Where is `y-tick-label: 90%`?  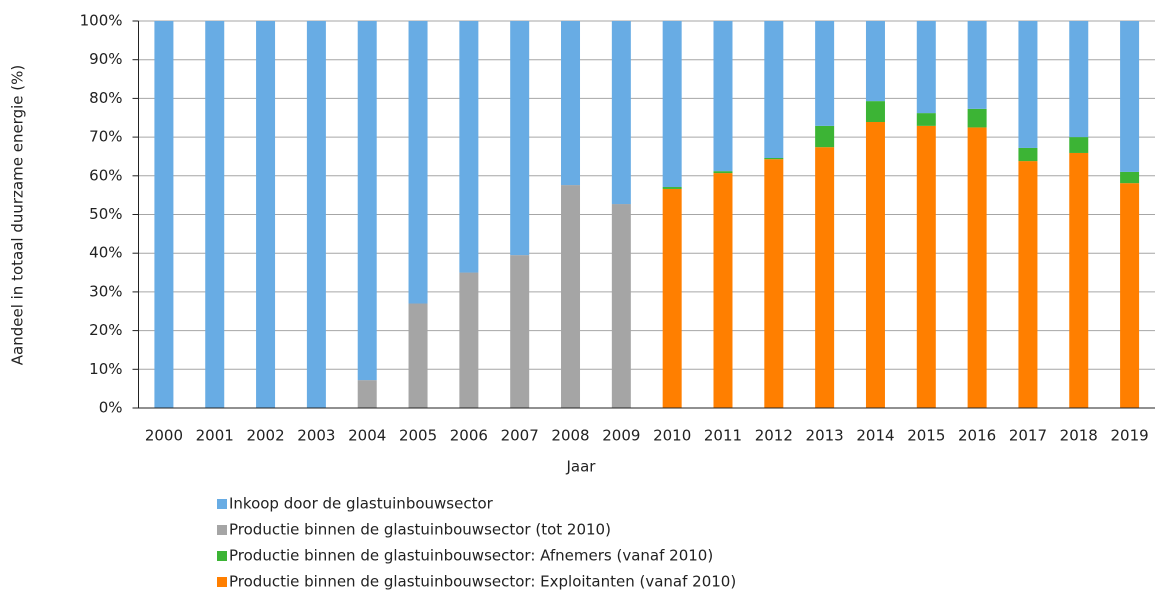
y-tick-label: 90% is located at coordinates (105, 59).